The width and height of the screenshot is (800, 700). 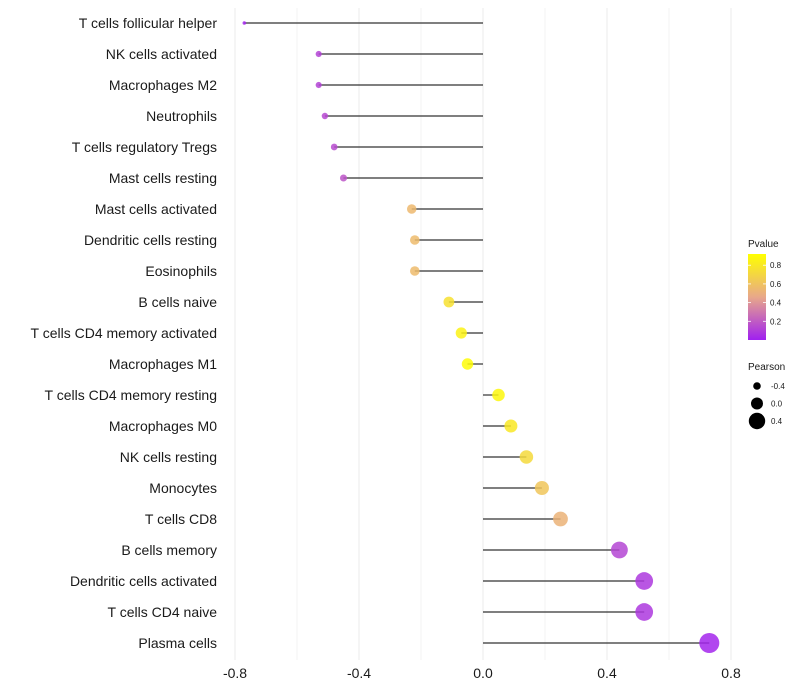 I want to click on category-label: T cells CD8, so click(x=181, y=519).